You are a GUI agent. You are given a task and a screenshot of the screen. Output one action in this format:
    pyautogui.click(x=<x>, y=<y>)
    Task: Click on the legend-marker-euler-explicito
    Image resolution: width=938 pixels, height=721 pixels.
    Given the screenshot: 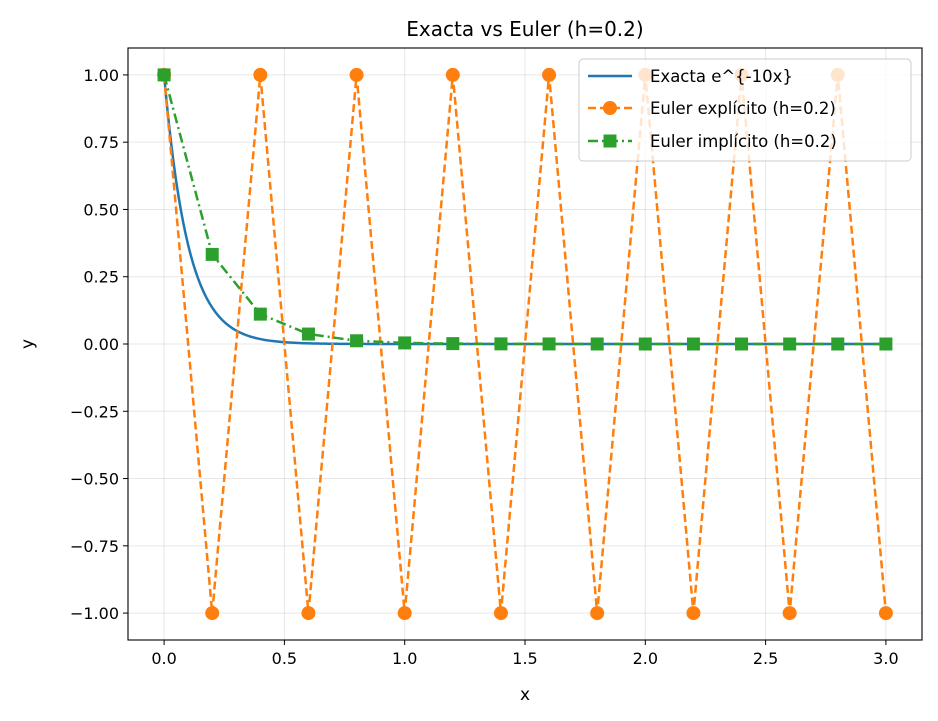 What is the action you would take?
    pyautogui.click(x=610, y=108)
    